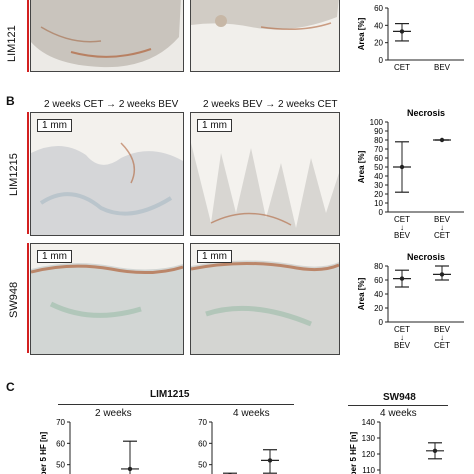  I want to click on panel-letter-b: B, so click(10, 101).